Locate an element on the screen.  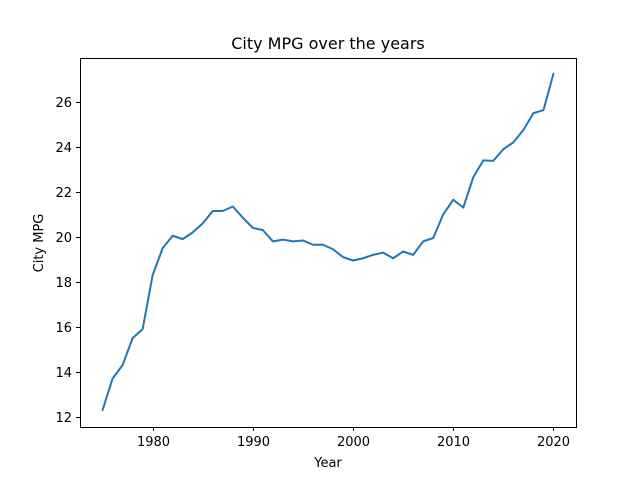
y-tick-label: 20 is located at coordinates (63, 238).